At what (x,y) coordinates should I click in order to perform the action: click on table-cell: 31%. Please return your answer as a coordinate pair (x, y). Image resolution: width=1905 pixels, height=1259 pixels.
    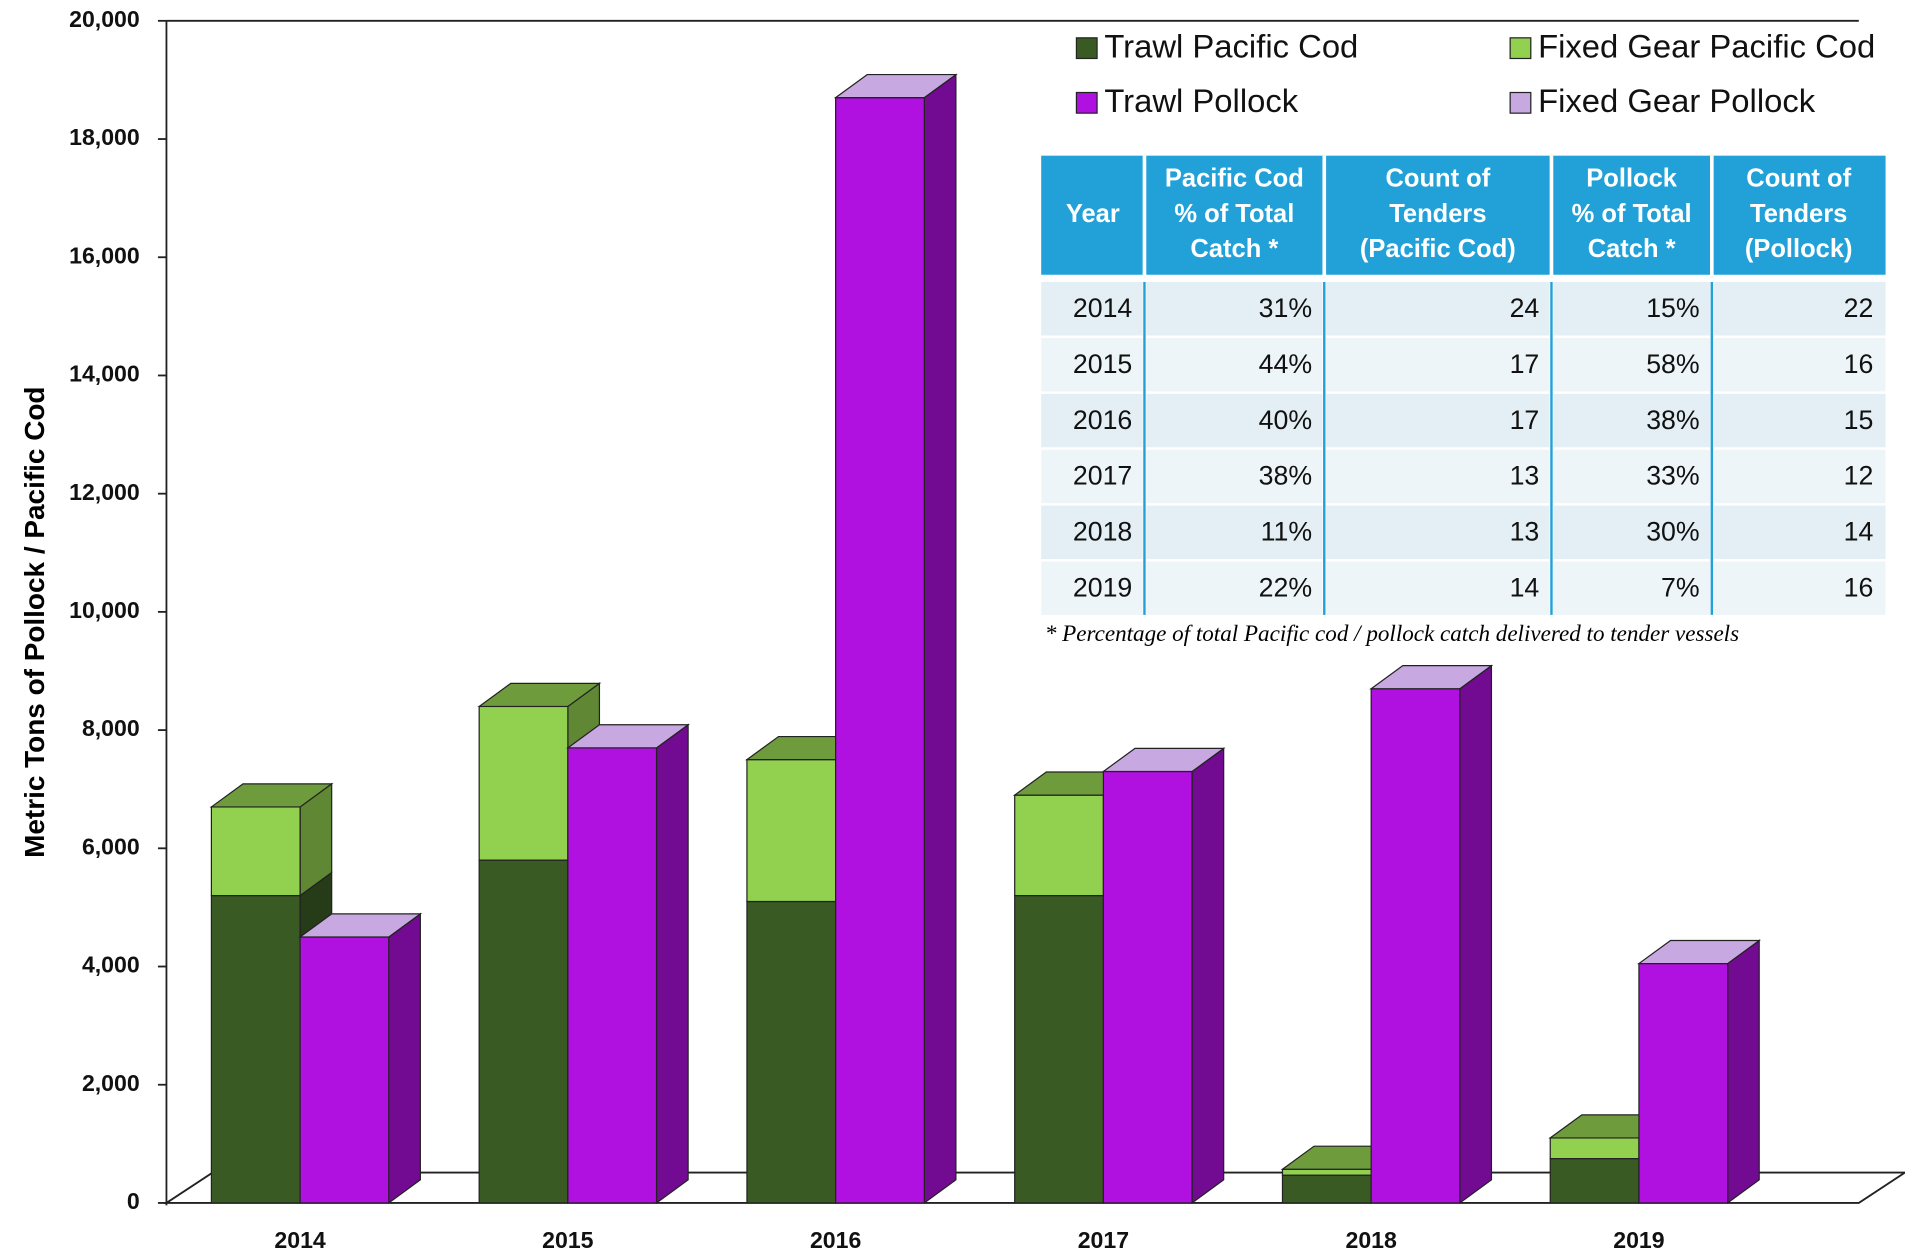
    Looking at the image, I should click on (1285, 308).